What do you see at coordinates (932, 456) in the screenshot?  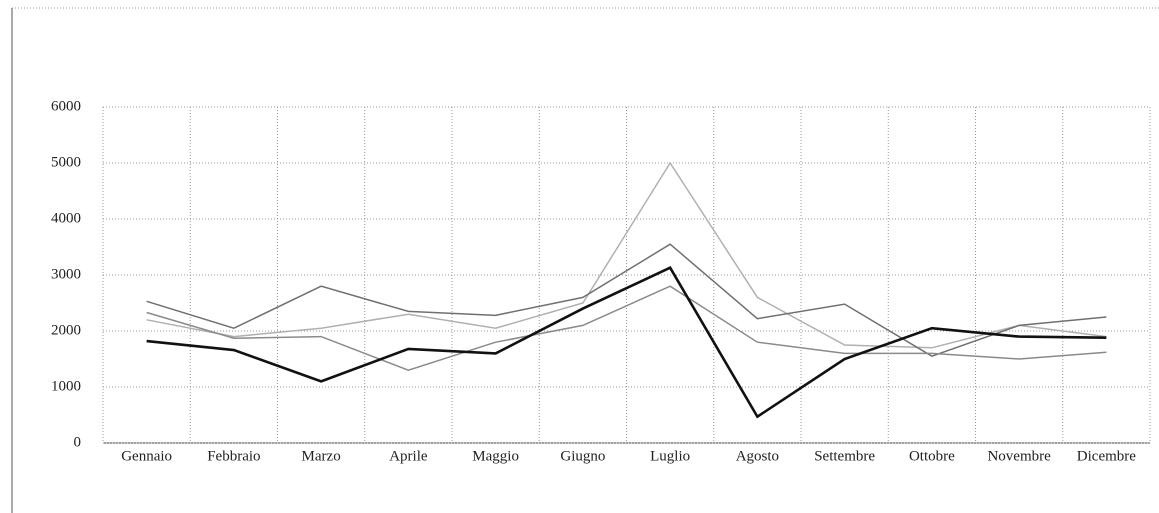 I see `x-tick-label: Ottobre` at bounding box center [932, 456].